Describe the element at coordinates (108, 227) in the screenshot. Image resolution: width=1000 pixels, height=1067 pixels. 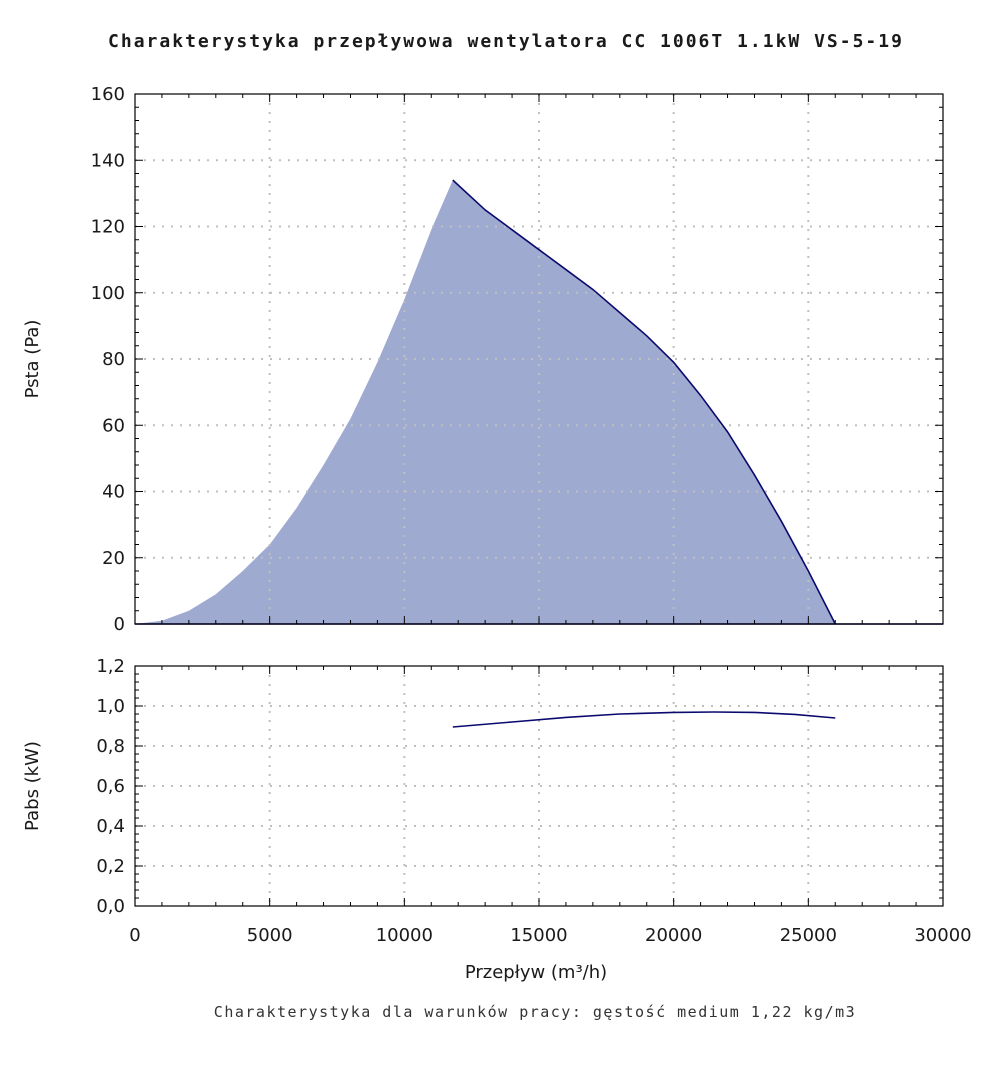
I see `pressure-y-tick-label: 120` at that location.